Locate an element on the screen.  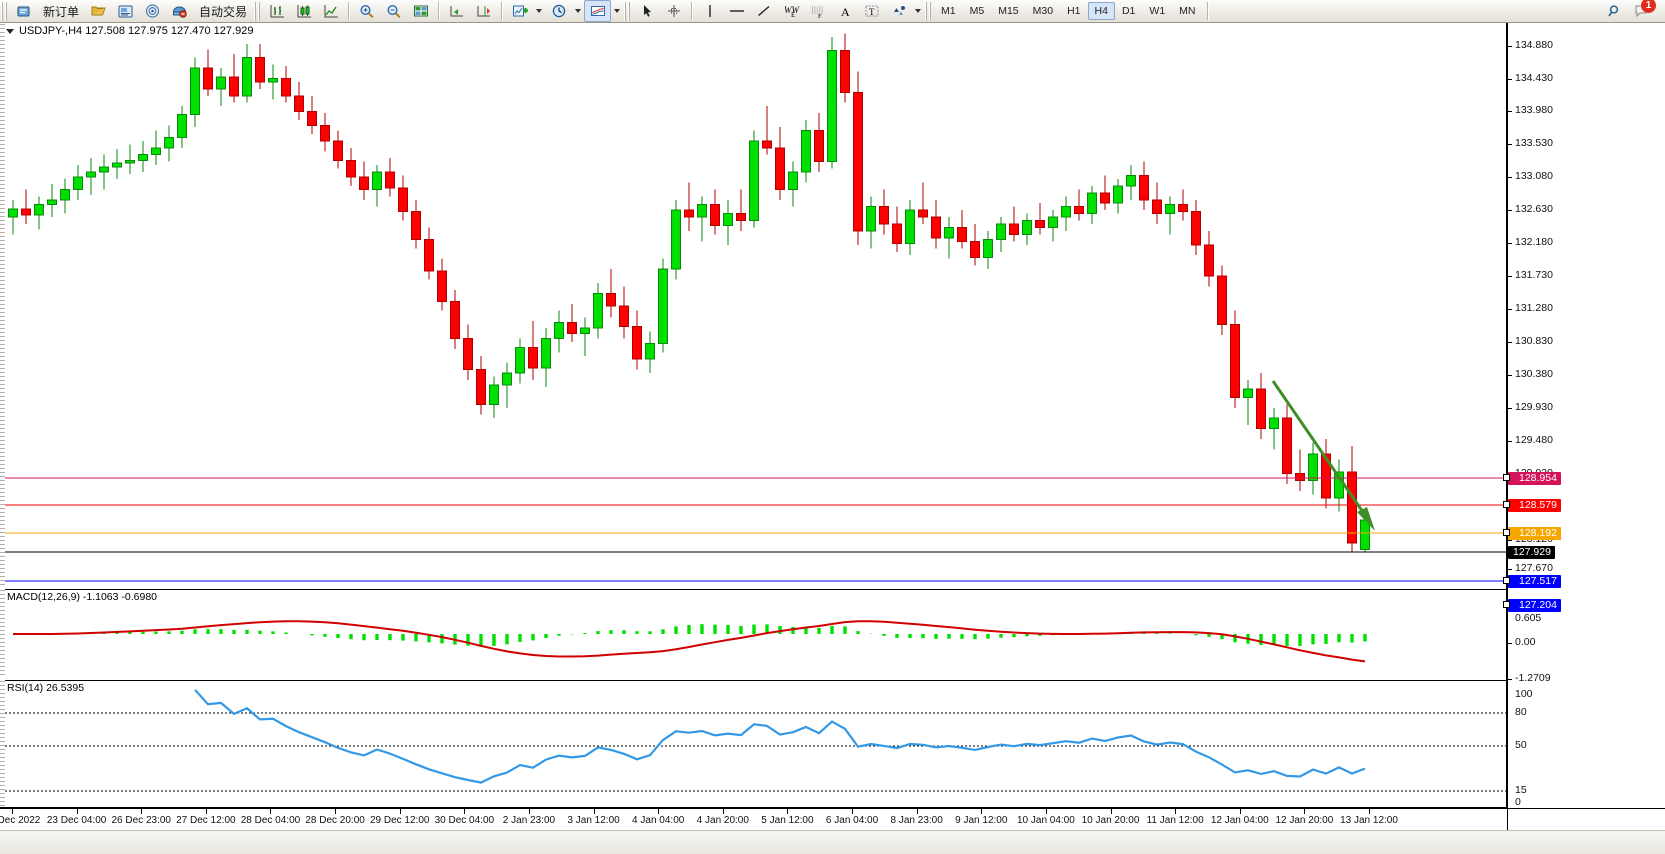
text-label-icon: T is located at coordinates (871, 11).